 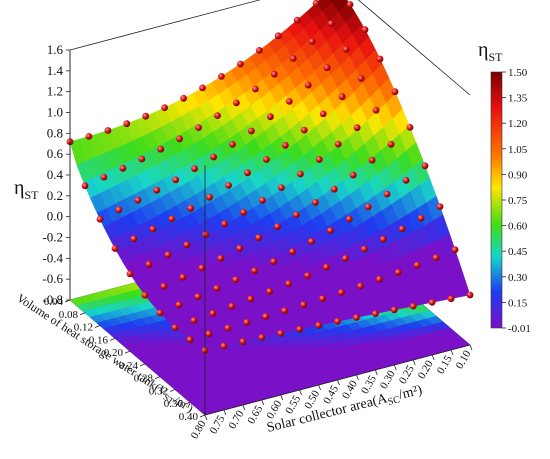 I want to click on colorbar-tick-label: -0.01, so click(x=519, y=329).